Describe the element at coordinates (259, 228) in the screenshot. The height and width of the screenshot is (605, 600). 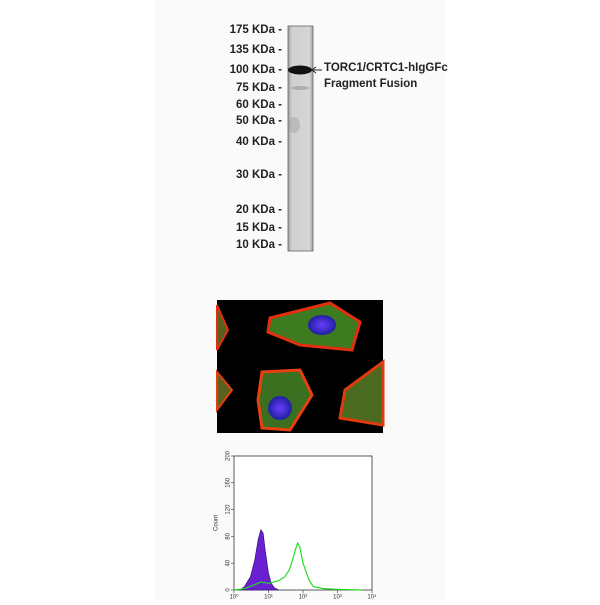
I see `marker-label: 15 KDa -` at that location.